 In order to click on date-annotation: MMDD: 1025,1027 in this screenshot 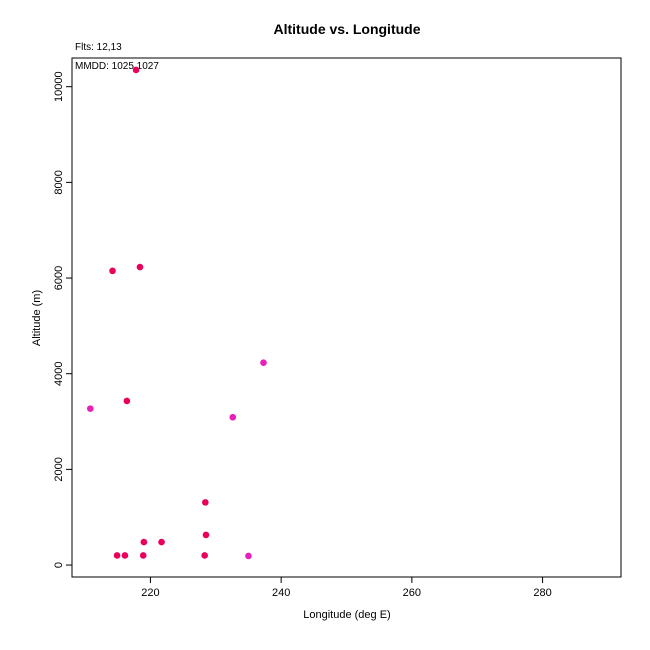, I will do `click(117, 66)`.